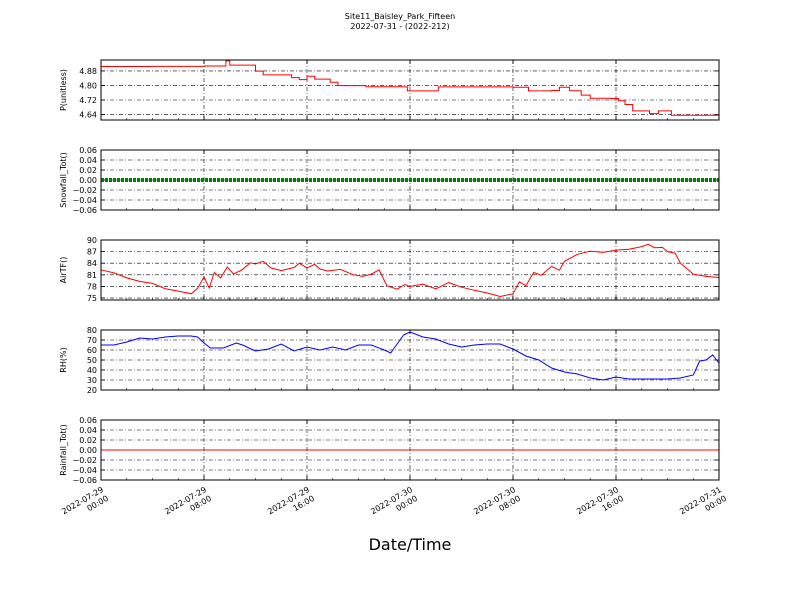 The width and height of the screenshot is (800, 600). What do you see at coordinates (63, 90) in the screenshot?
I see `y-axis-label: P(unitless)` at bounding box center [63, 90].